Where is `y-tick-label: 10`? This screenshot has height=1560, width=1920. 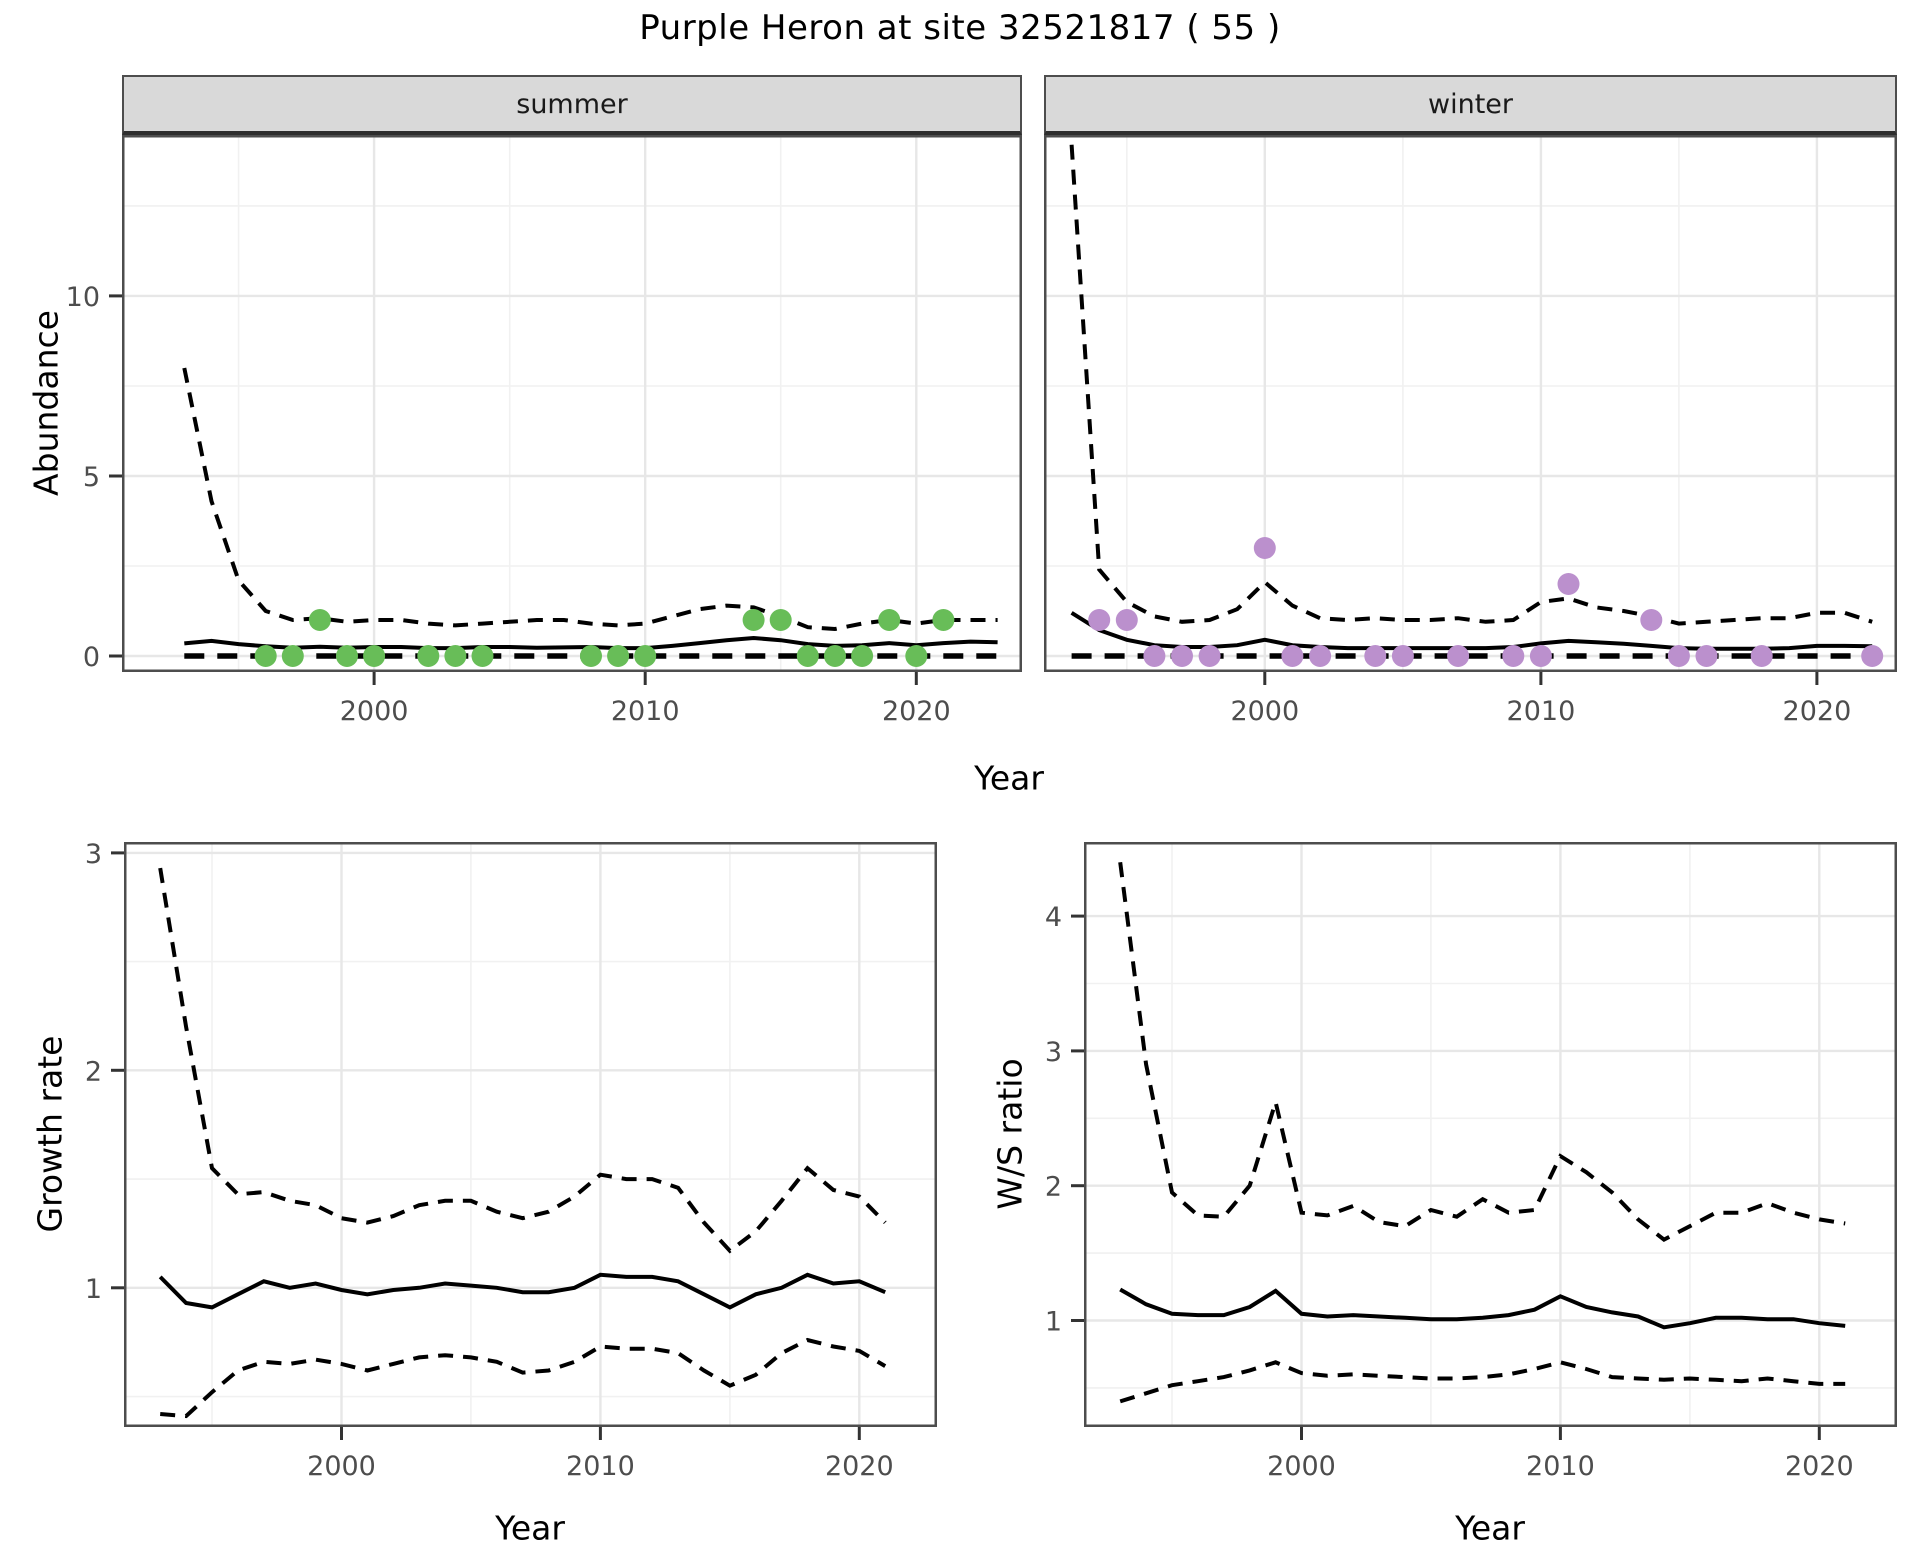
y-tick-label: 10 is located at coordinates (83, 297).